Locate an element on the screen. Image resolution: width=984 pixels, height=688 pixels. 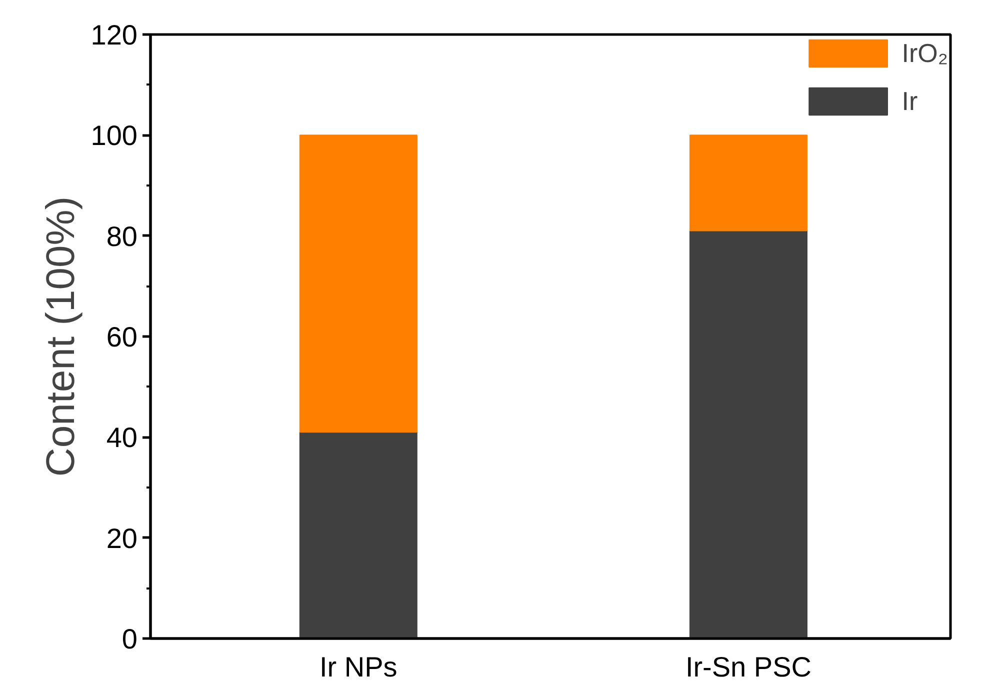
y-axis-title: Content (100%) is located at coordinates (60, 336).